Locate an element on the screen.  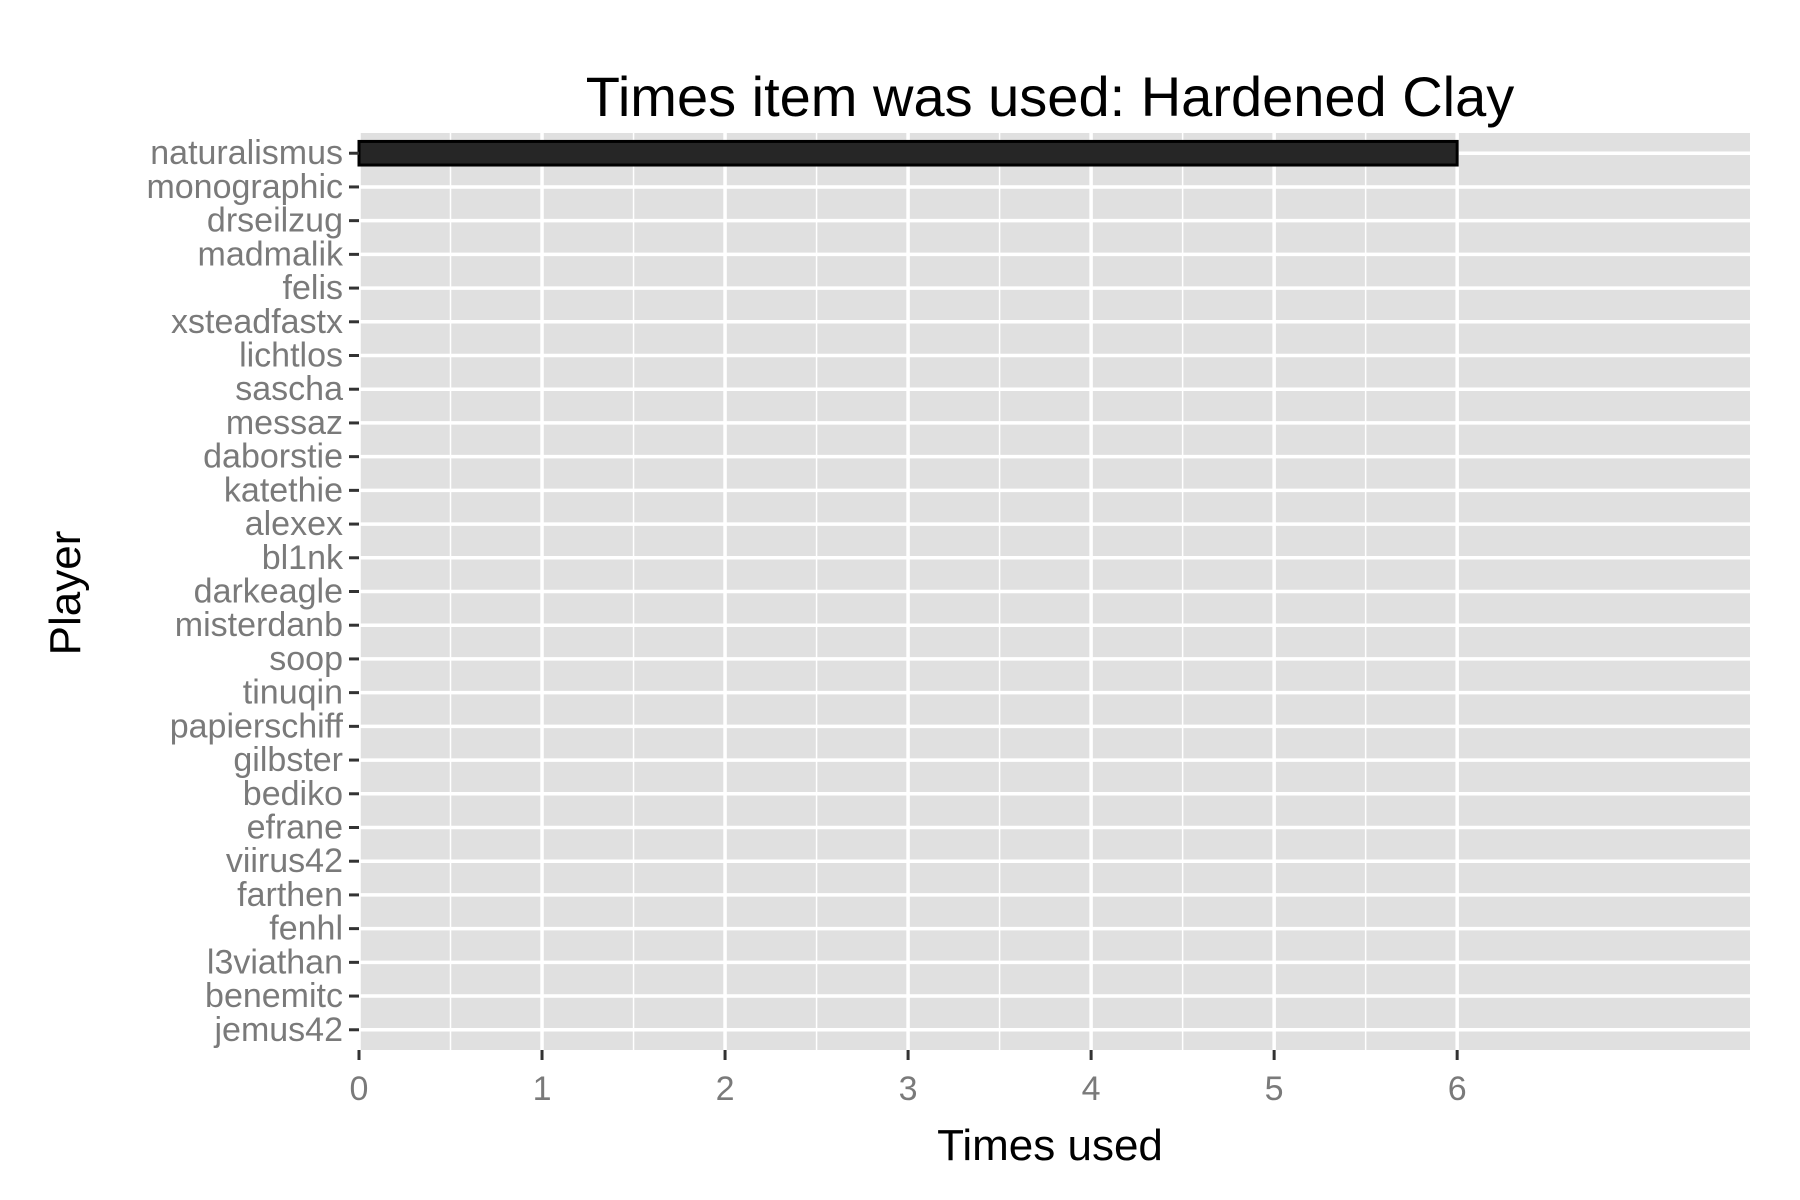
y-tick-label: gilbster is located at coordinates (288, 760).